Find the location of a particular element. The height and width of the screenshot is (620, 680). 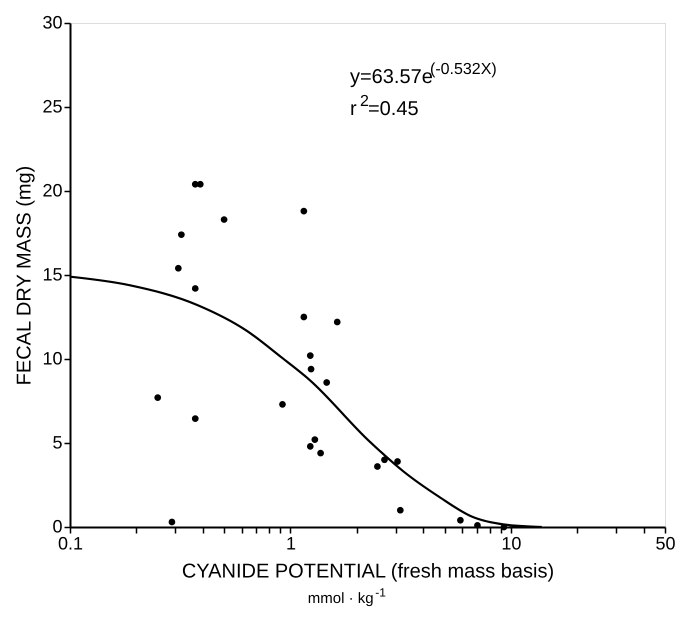

y-tick-label: 15 is located at coordinates (52, 274).